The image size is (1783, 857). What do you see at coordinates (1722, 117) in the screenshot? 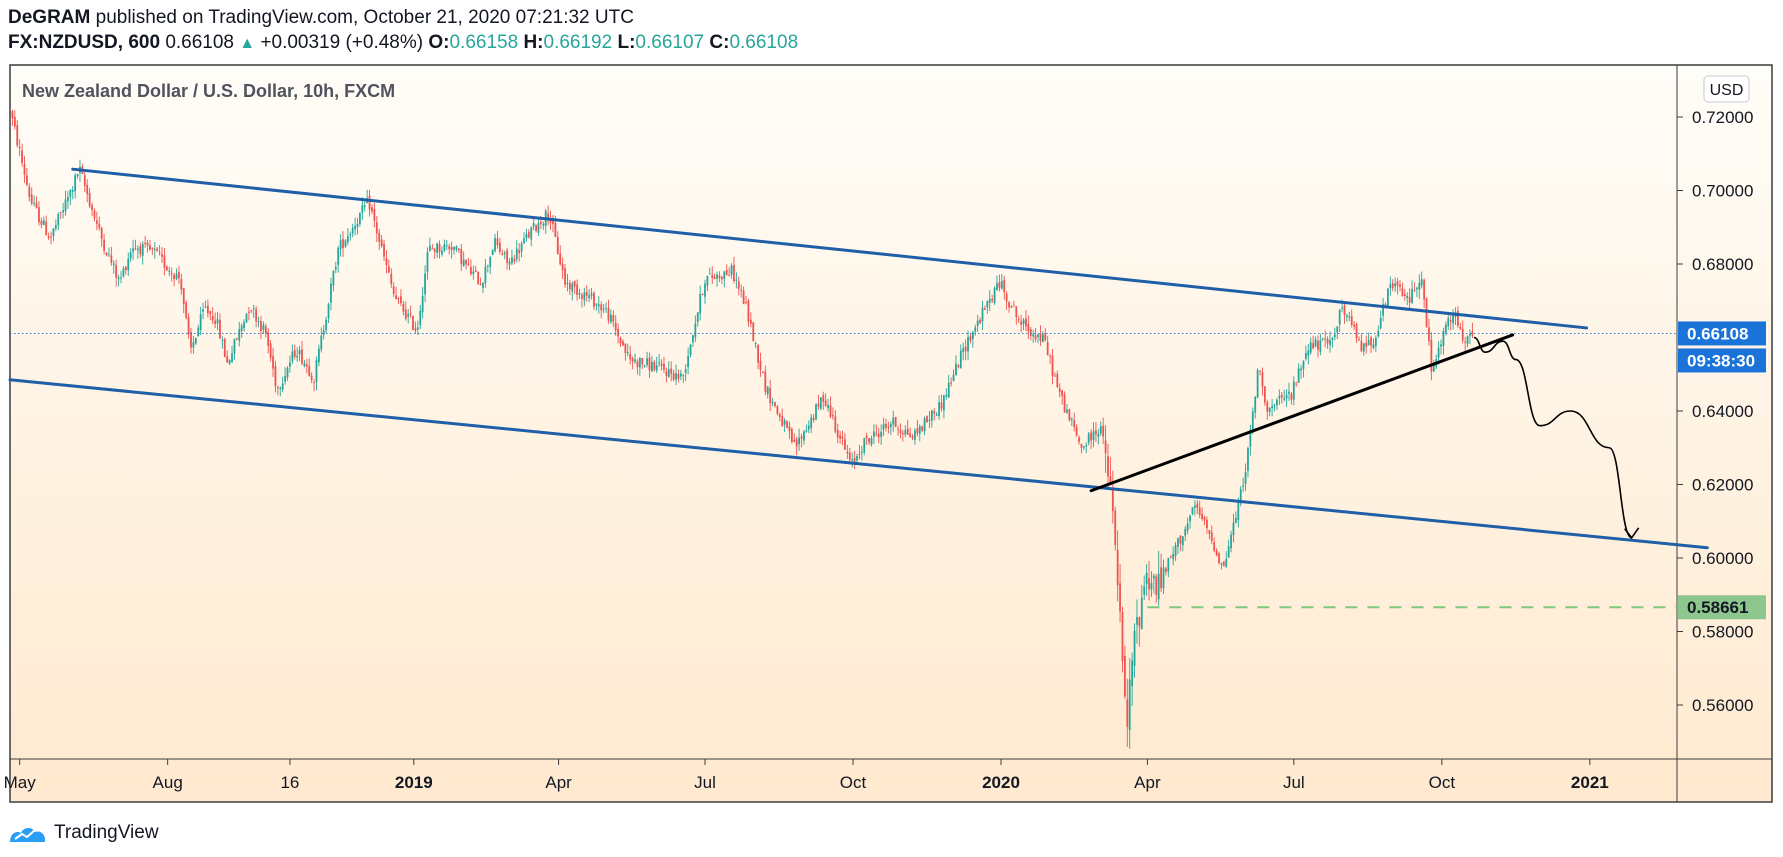
I see `price-tick-label: 0.72000` at bounding box center [1722, 117].